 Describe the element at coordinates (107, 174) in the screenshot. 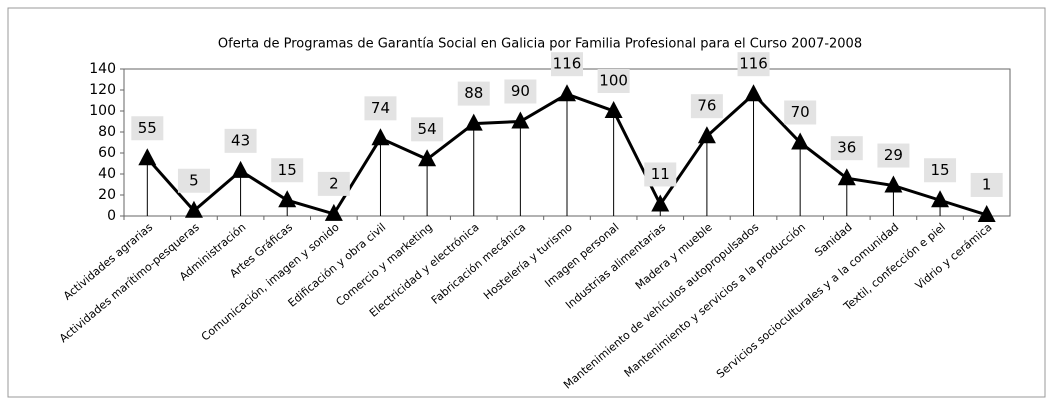

I see `y-tick-label: 40` at that location.